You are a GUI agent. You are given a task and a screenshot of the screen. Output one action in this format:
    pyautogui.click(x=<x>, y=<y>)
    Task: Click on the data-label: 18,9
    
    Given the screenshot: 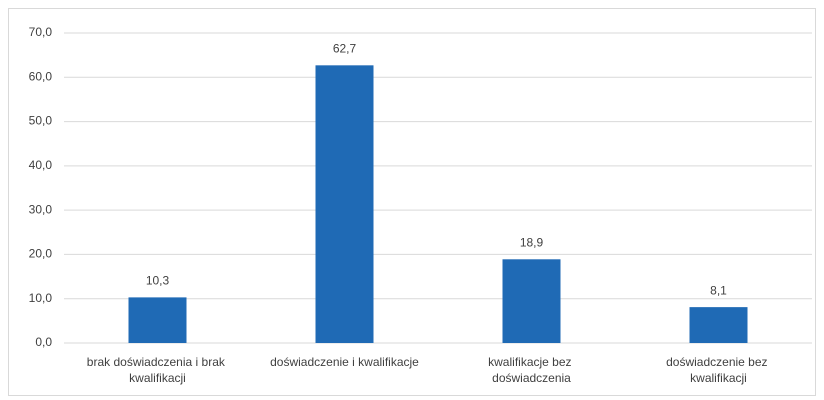 What is the action you would take?
    pyautogui.click(x=532, y=242)
    